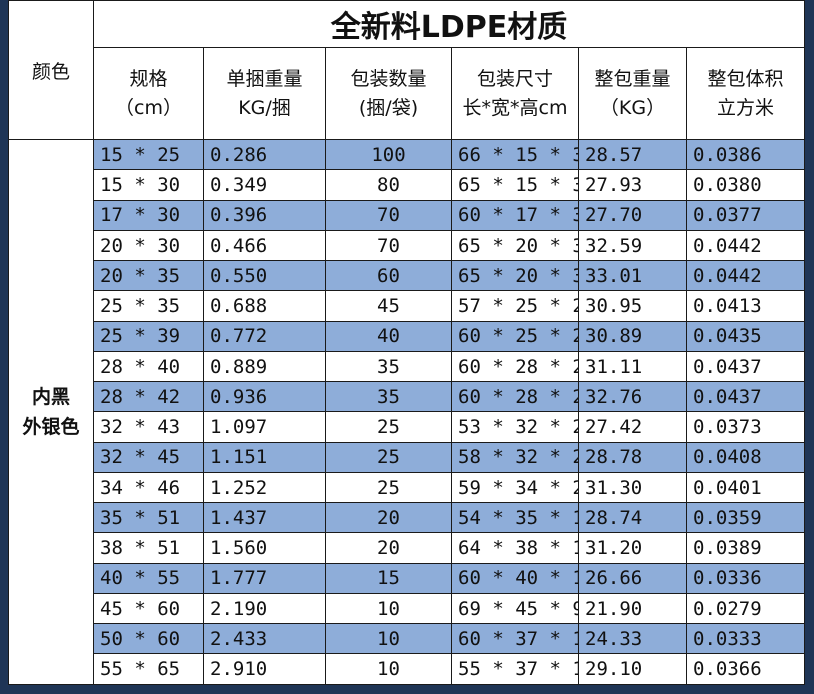 The height and width of the screenshot is (694, 814). I want to click on cell-total-weight: 33.01, so click(632, 276).